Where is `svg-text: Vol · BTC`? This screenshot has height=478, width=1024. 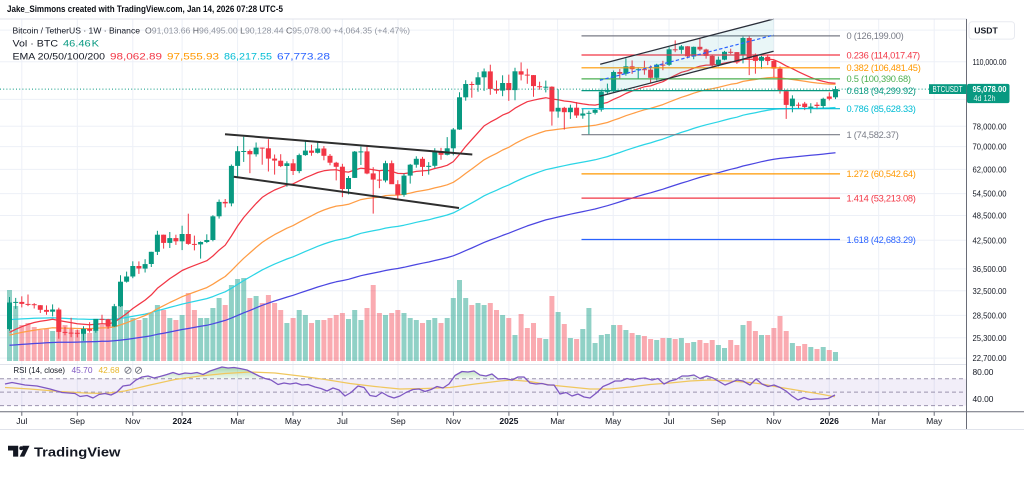 svg-text: Vol · BTC is located at coordinates (36, 44).